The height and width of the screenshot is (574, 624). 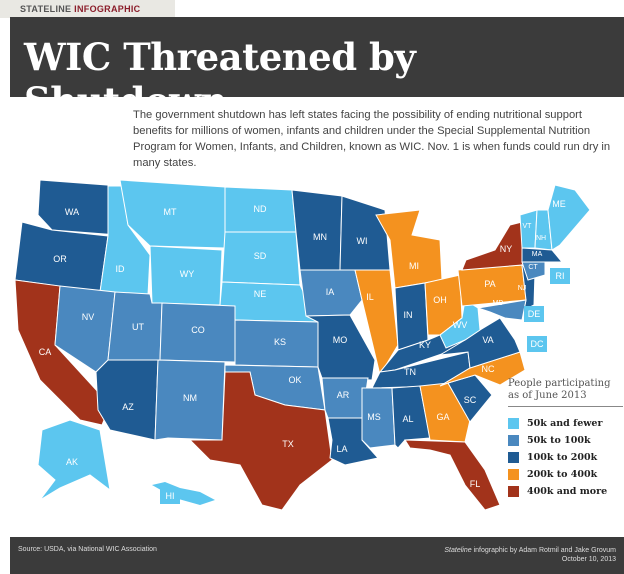 I want to click on state-label: NM, so click(x=190, y=398).